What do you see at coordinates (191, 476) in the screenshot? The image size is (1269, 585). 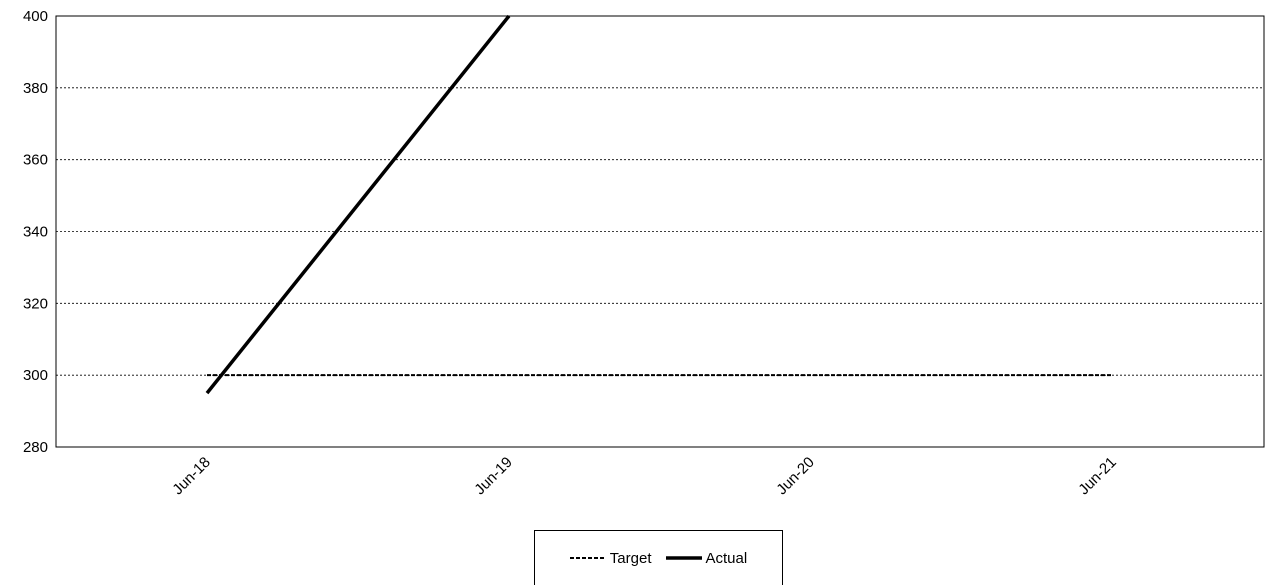 I see `x-tick-label: Jun-18` at bounding box center [191, 476].